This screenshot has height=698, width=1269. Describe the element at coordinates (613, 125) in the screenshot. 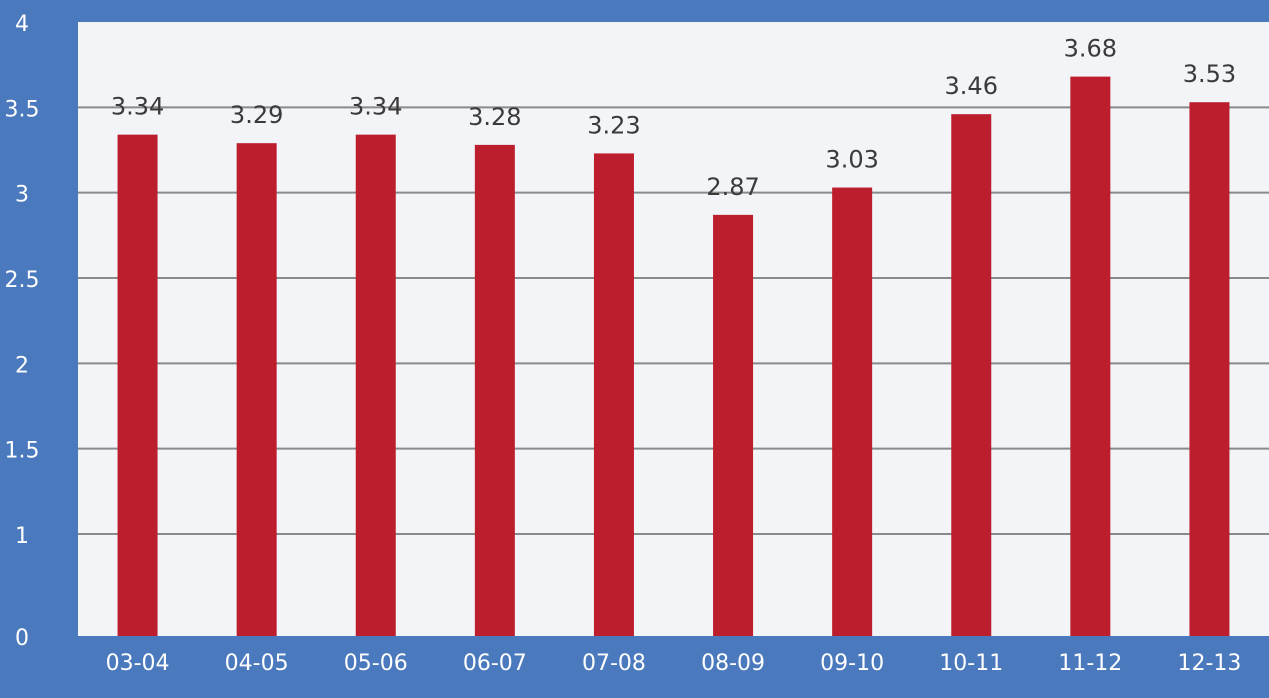

I see `data-label: 3.23` at that location.